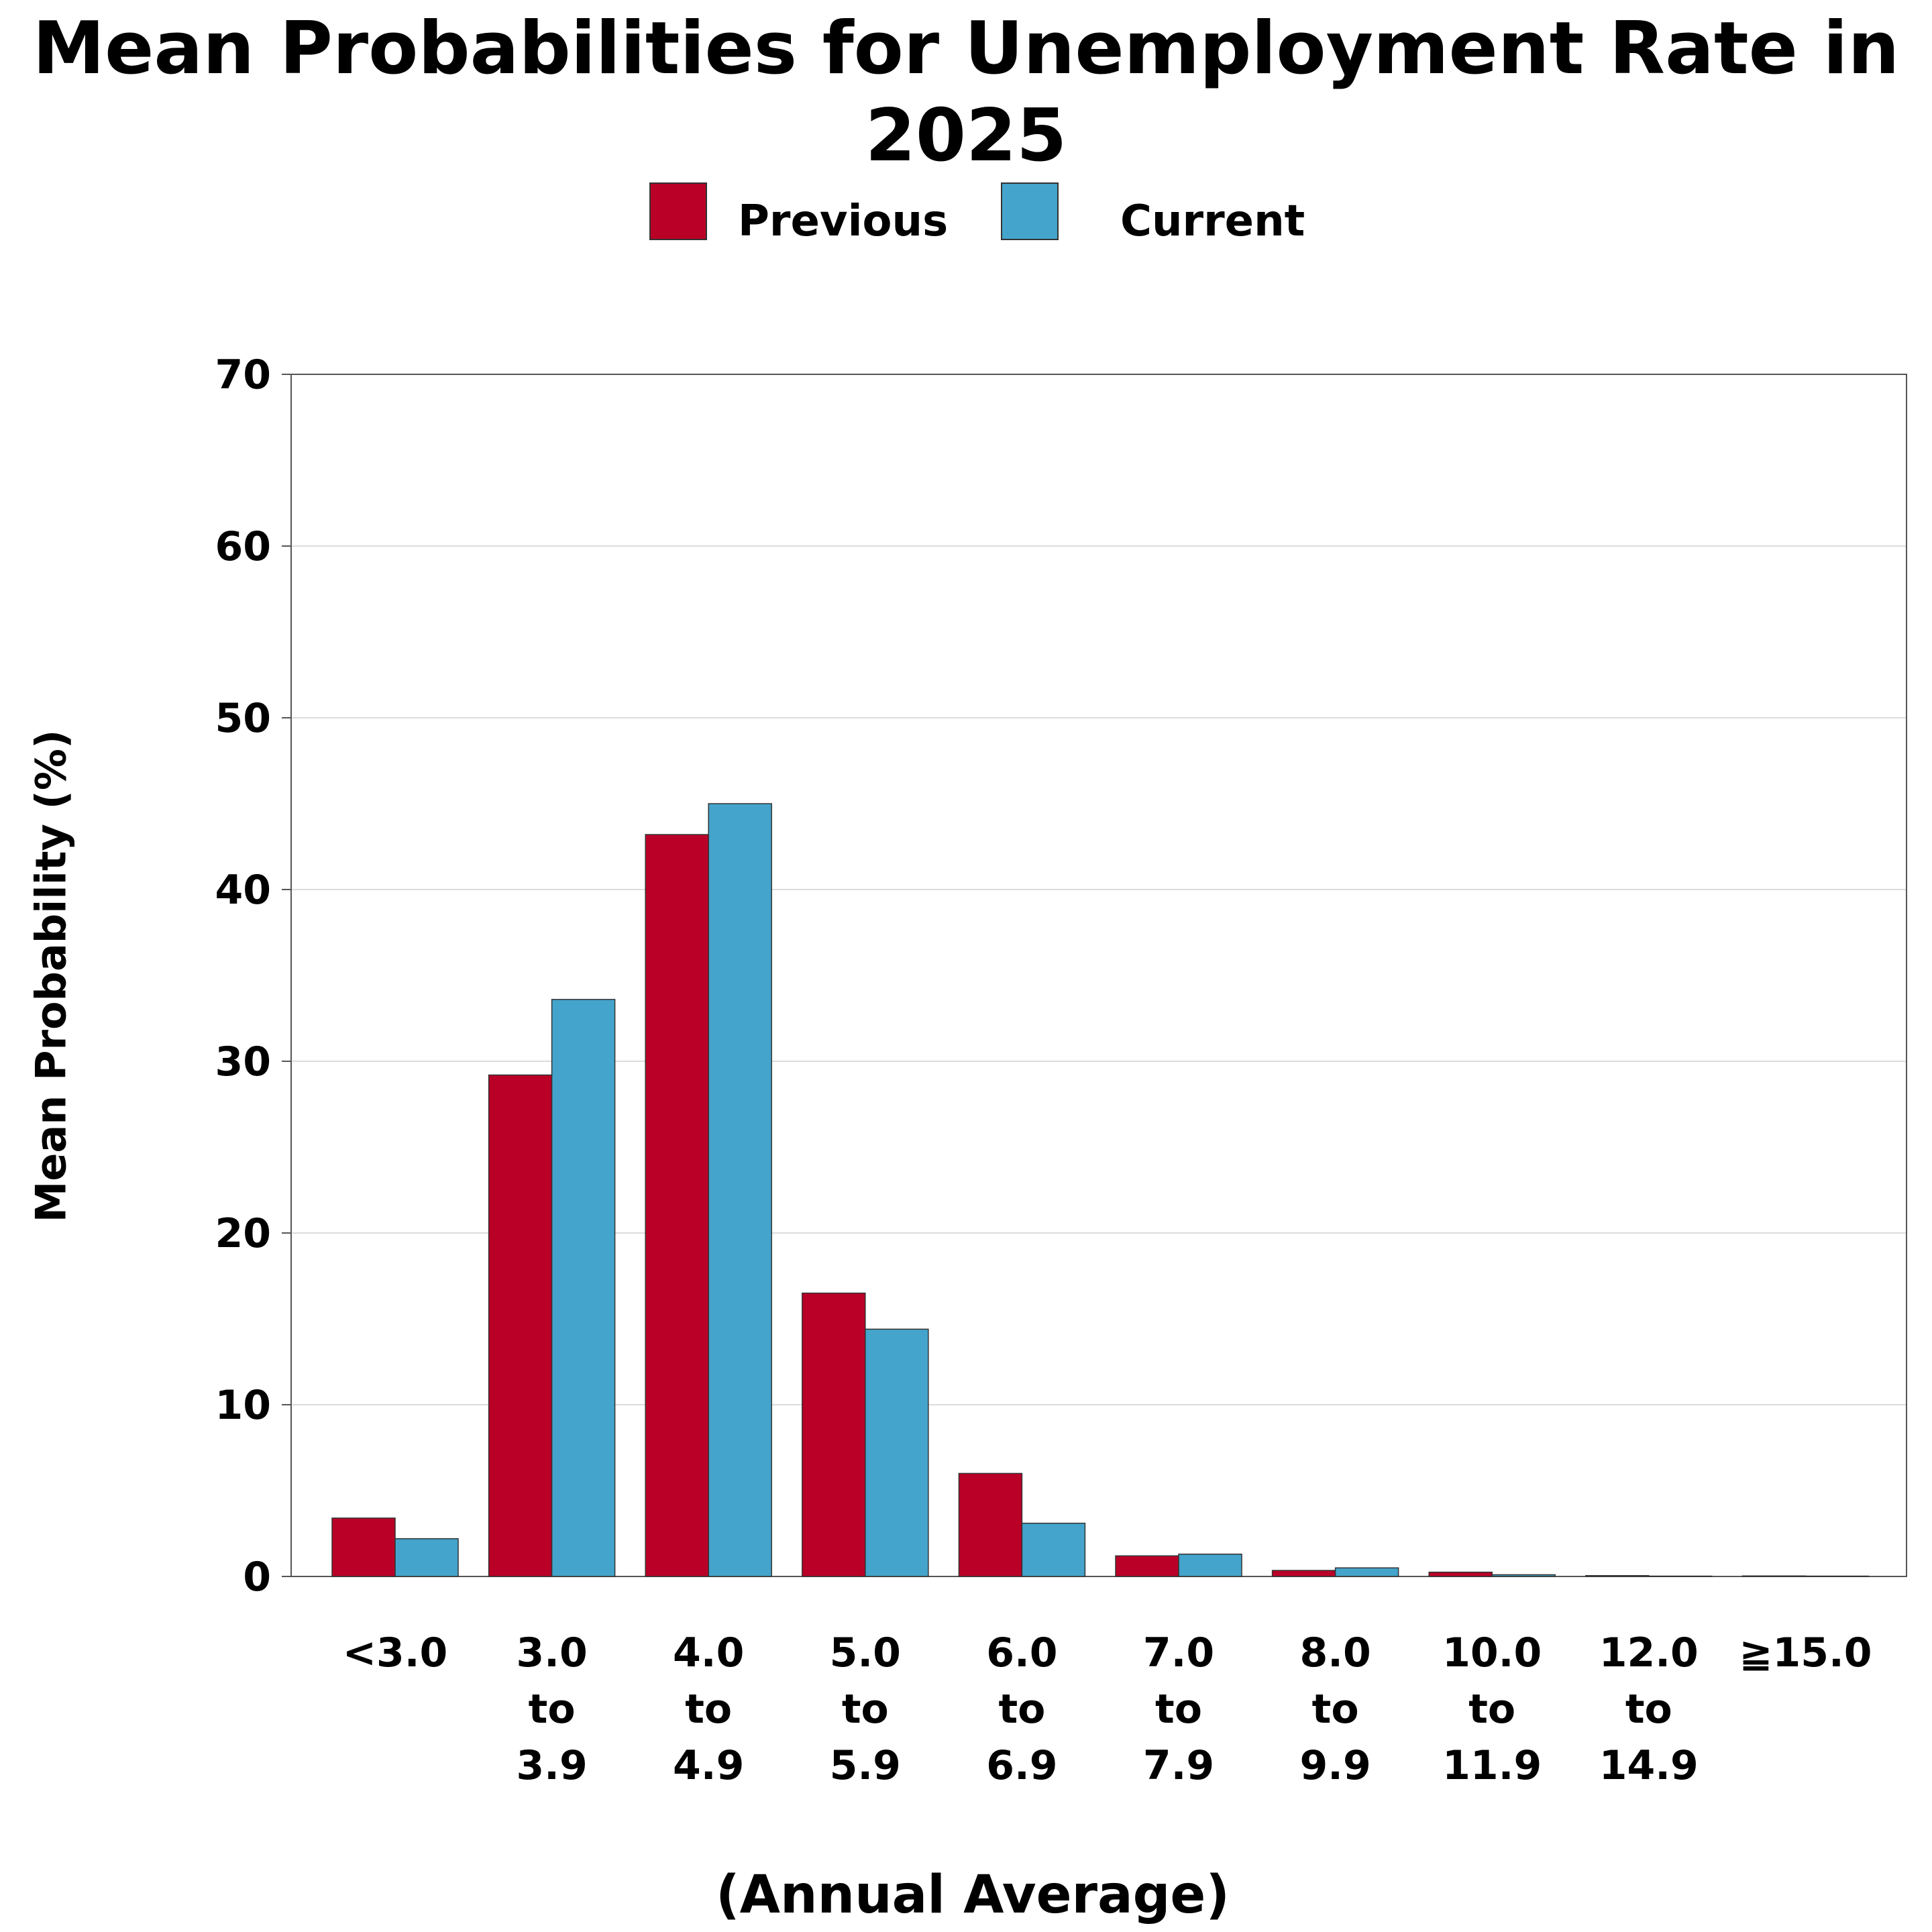 The width and height of the screenshot is (1932, 1932). Describe the element at coordinates (551, 1765) in the screenshot. I see `x-tick-label: 3.9` at that location.